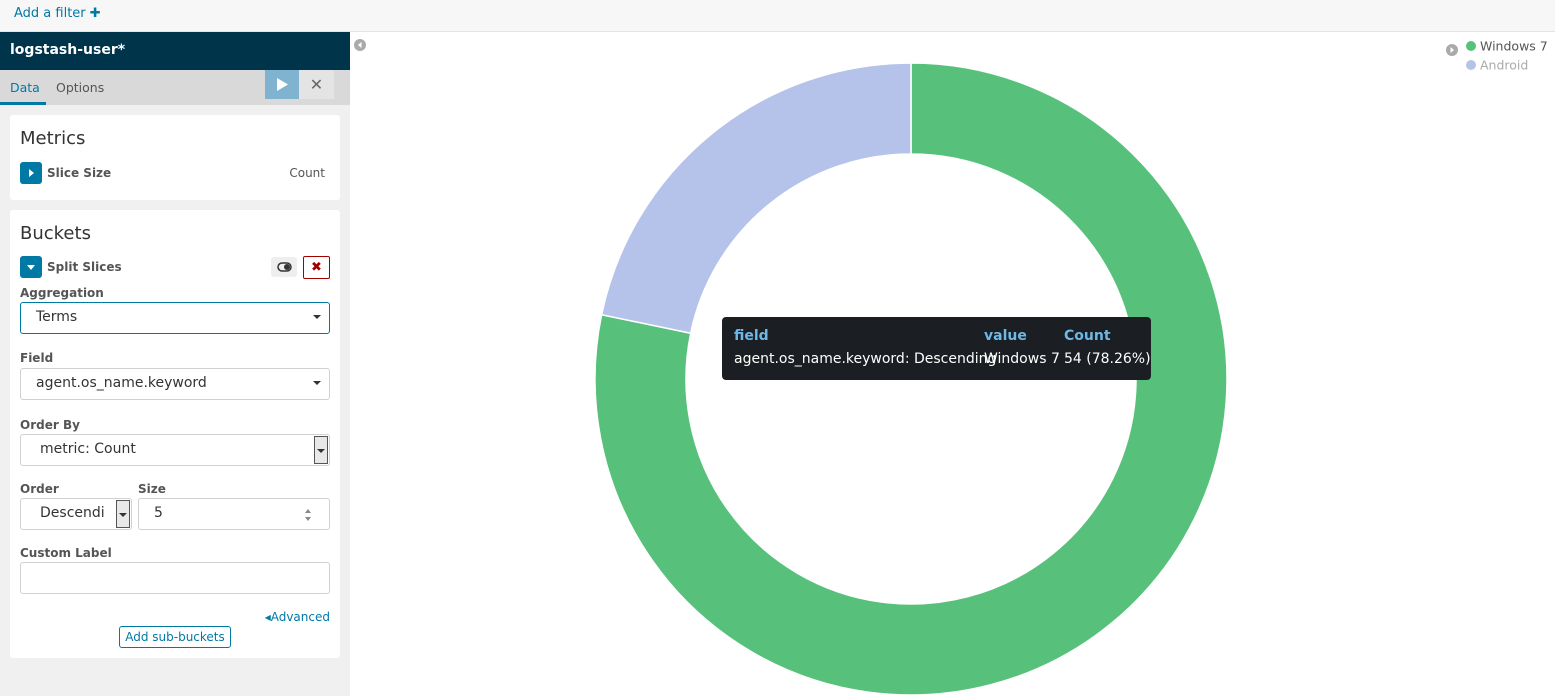  I want to click on aggregation-select: Terms, so click(175, 318).